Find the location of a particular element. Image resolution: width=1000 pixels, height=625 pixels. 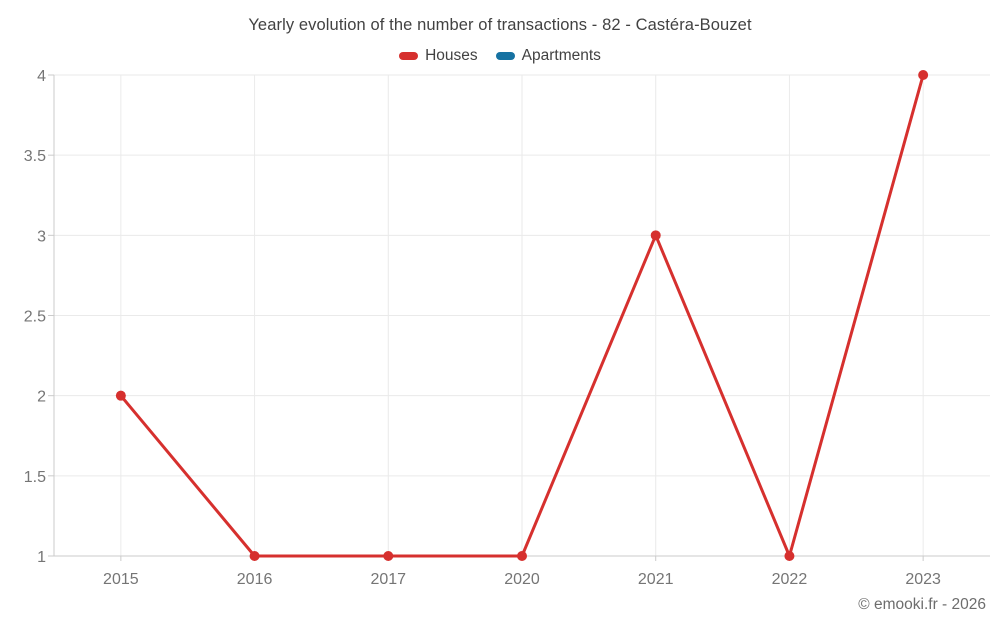

legend: Houses Apartments is located at coordinates (500, 56).